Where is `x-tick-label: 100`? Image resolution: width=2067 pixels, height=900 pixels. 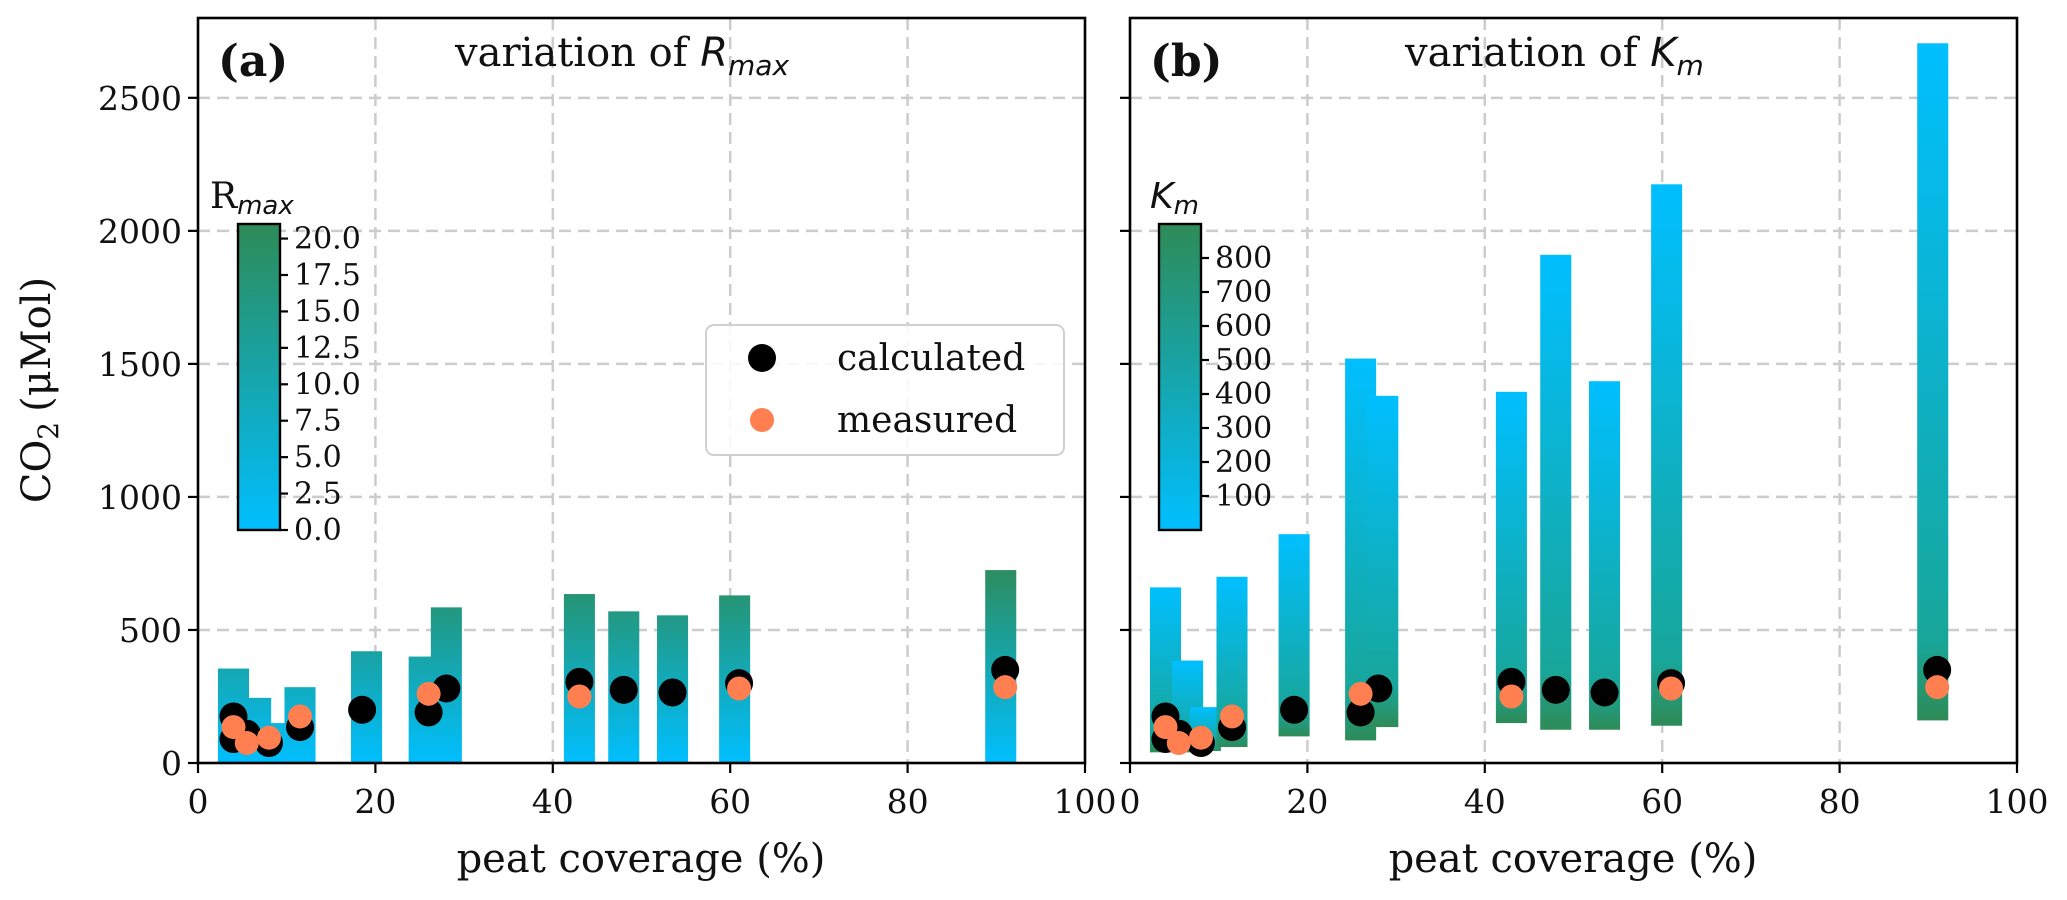 x-tick-label: 100 is located at coordinates (2017, 801).